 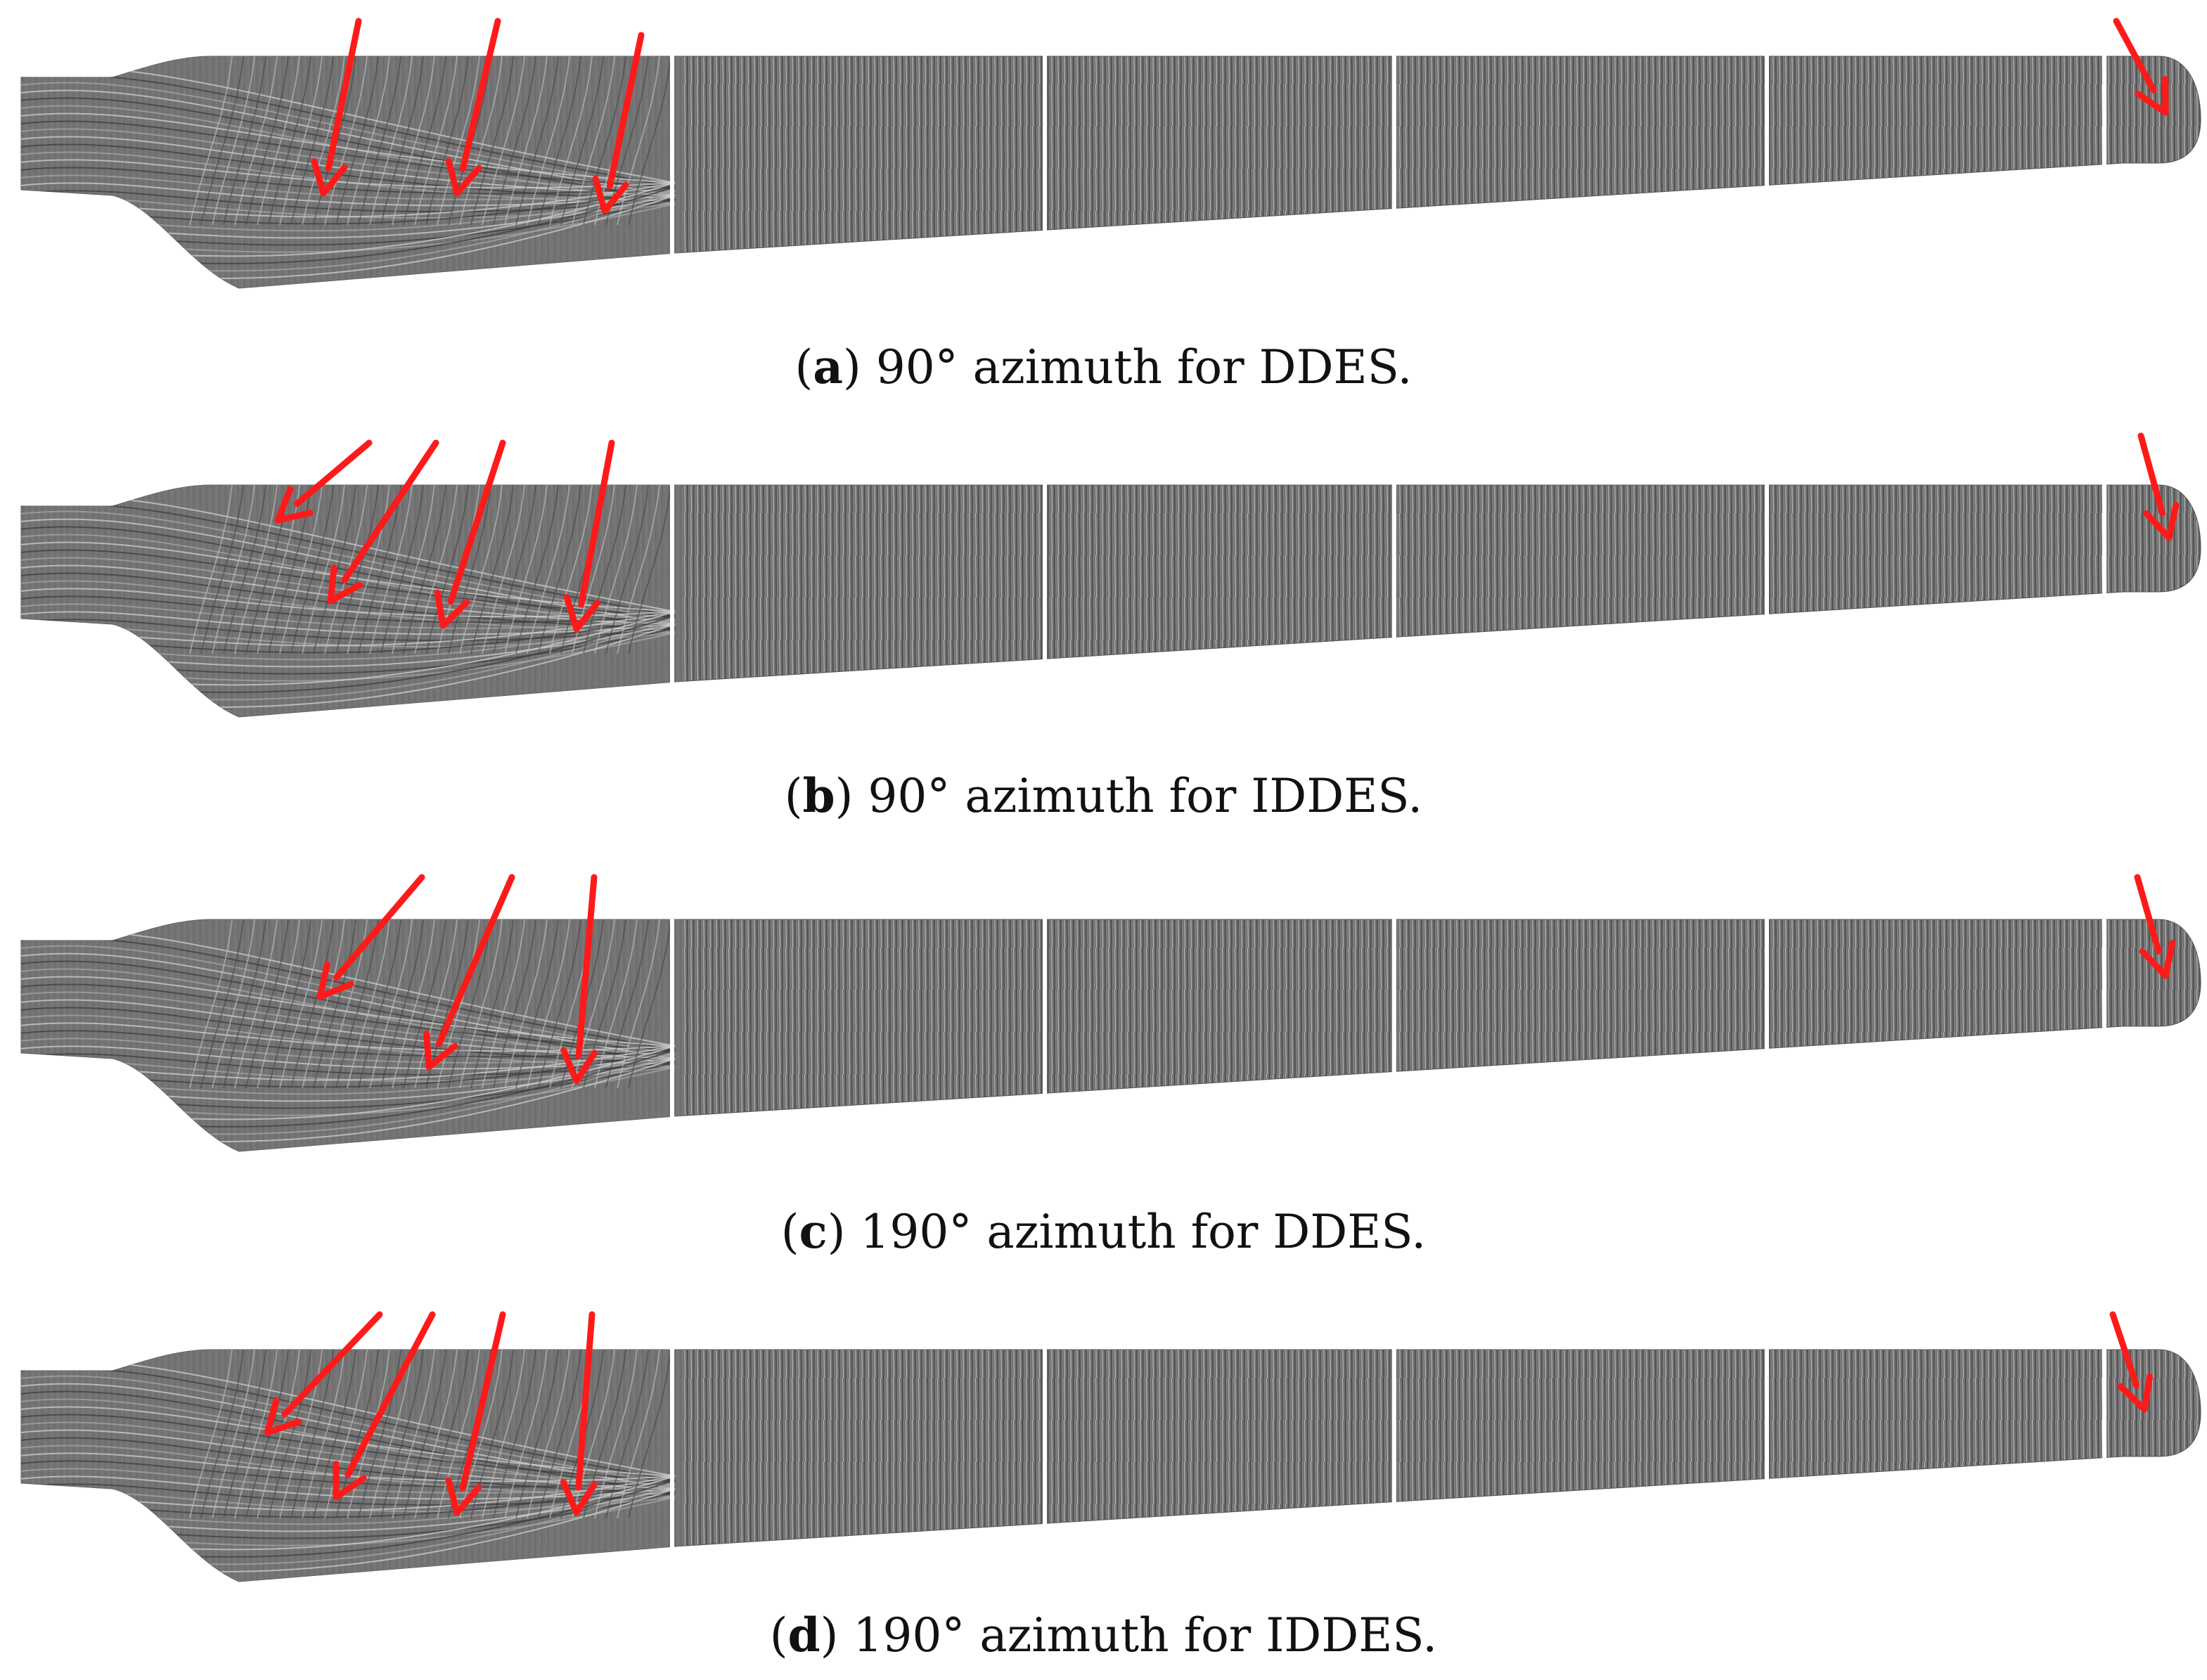 What do you see at coordinates (1143, 1232) in the screenshot?
I see `caption-c-text: 190° azimuth for DDES.` at bounding box center [1143, 1232].